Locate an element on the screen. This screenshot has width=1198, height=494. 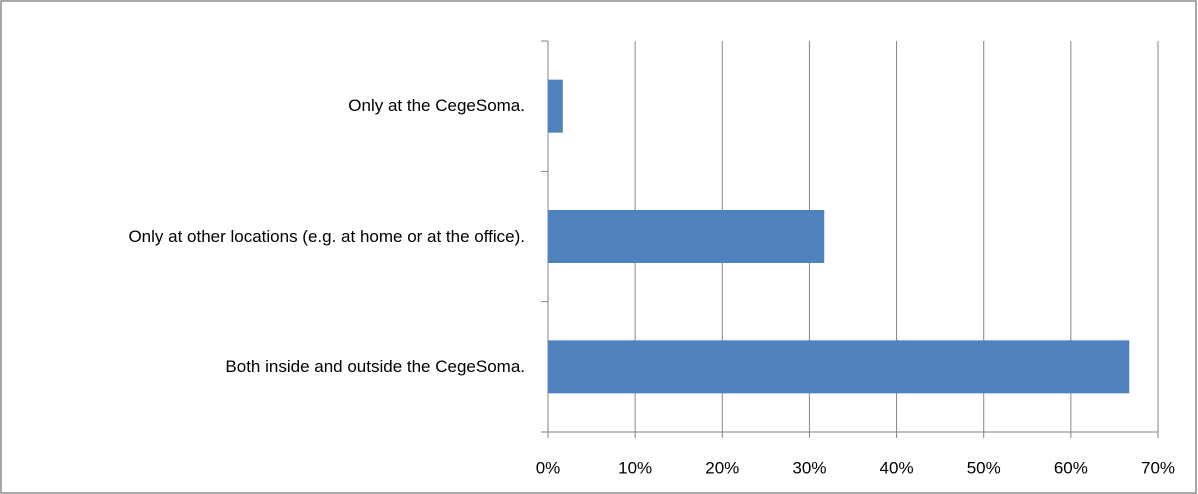
x-tick-label: 10% is located at coordinates (635, 467).